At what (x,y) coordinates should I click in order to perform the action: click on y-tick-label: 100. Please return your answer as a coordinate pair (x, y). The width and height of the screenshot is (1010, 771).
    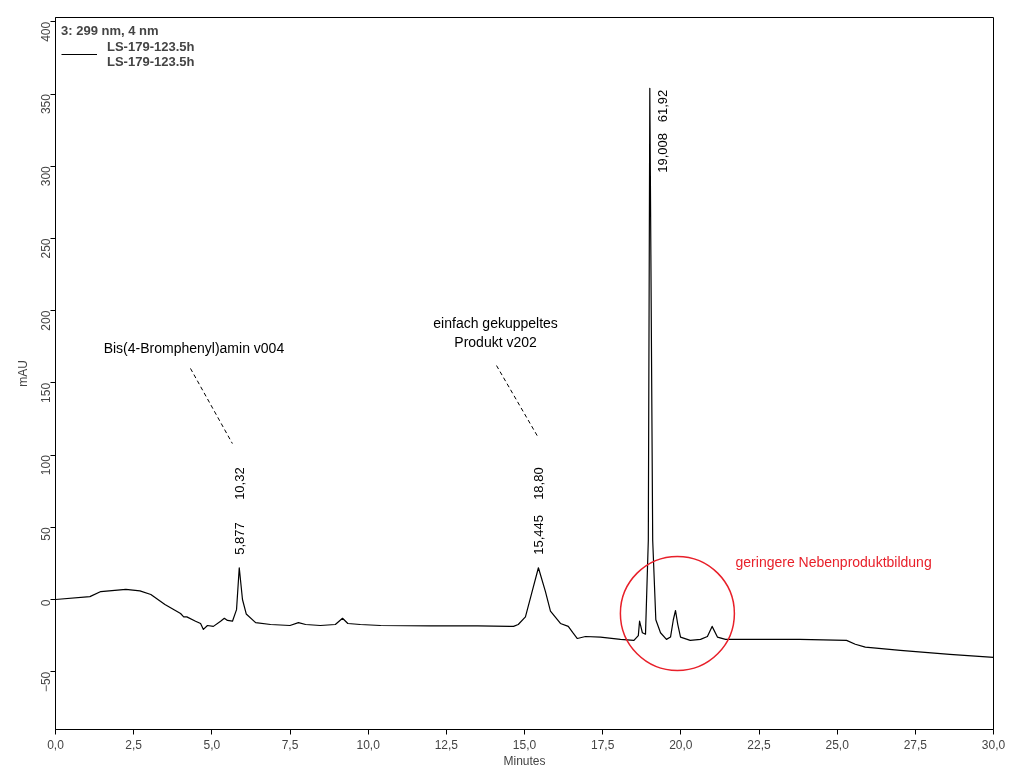
    Looking at the image, I should click on (46, 465).